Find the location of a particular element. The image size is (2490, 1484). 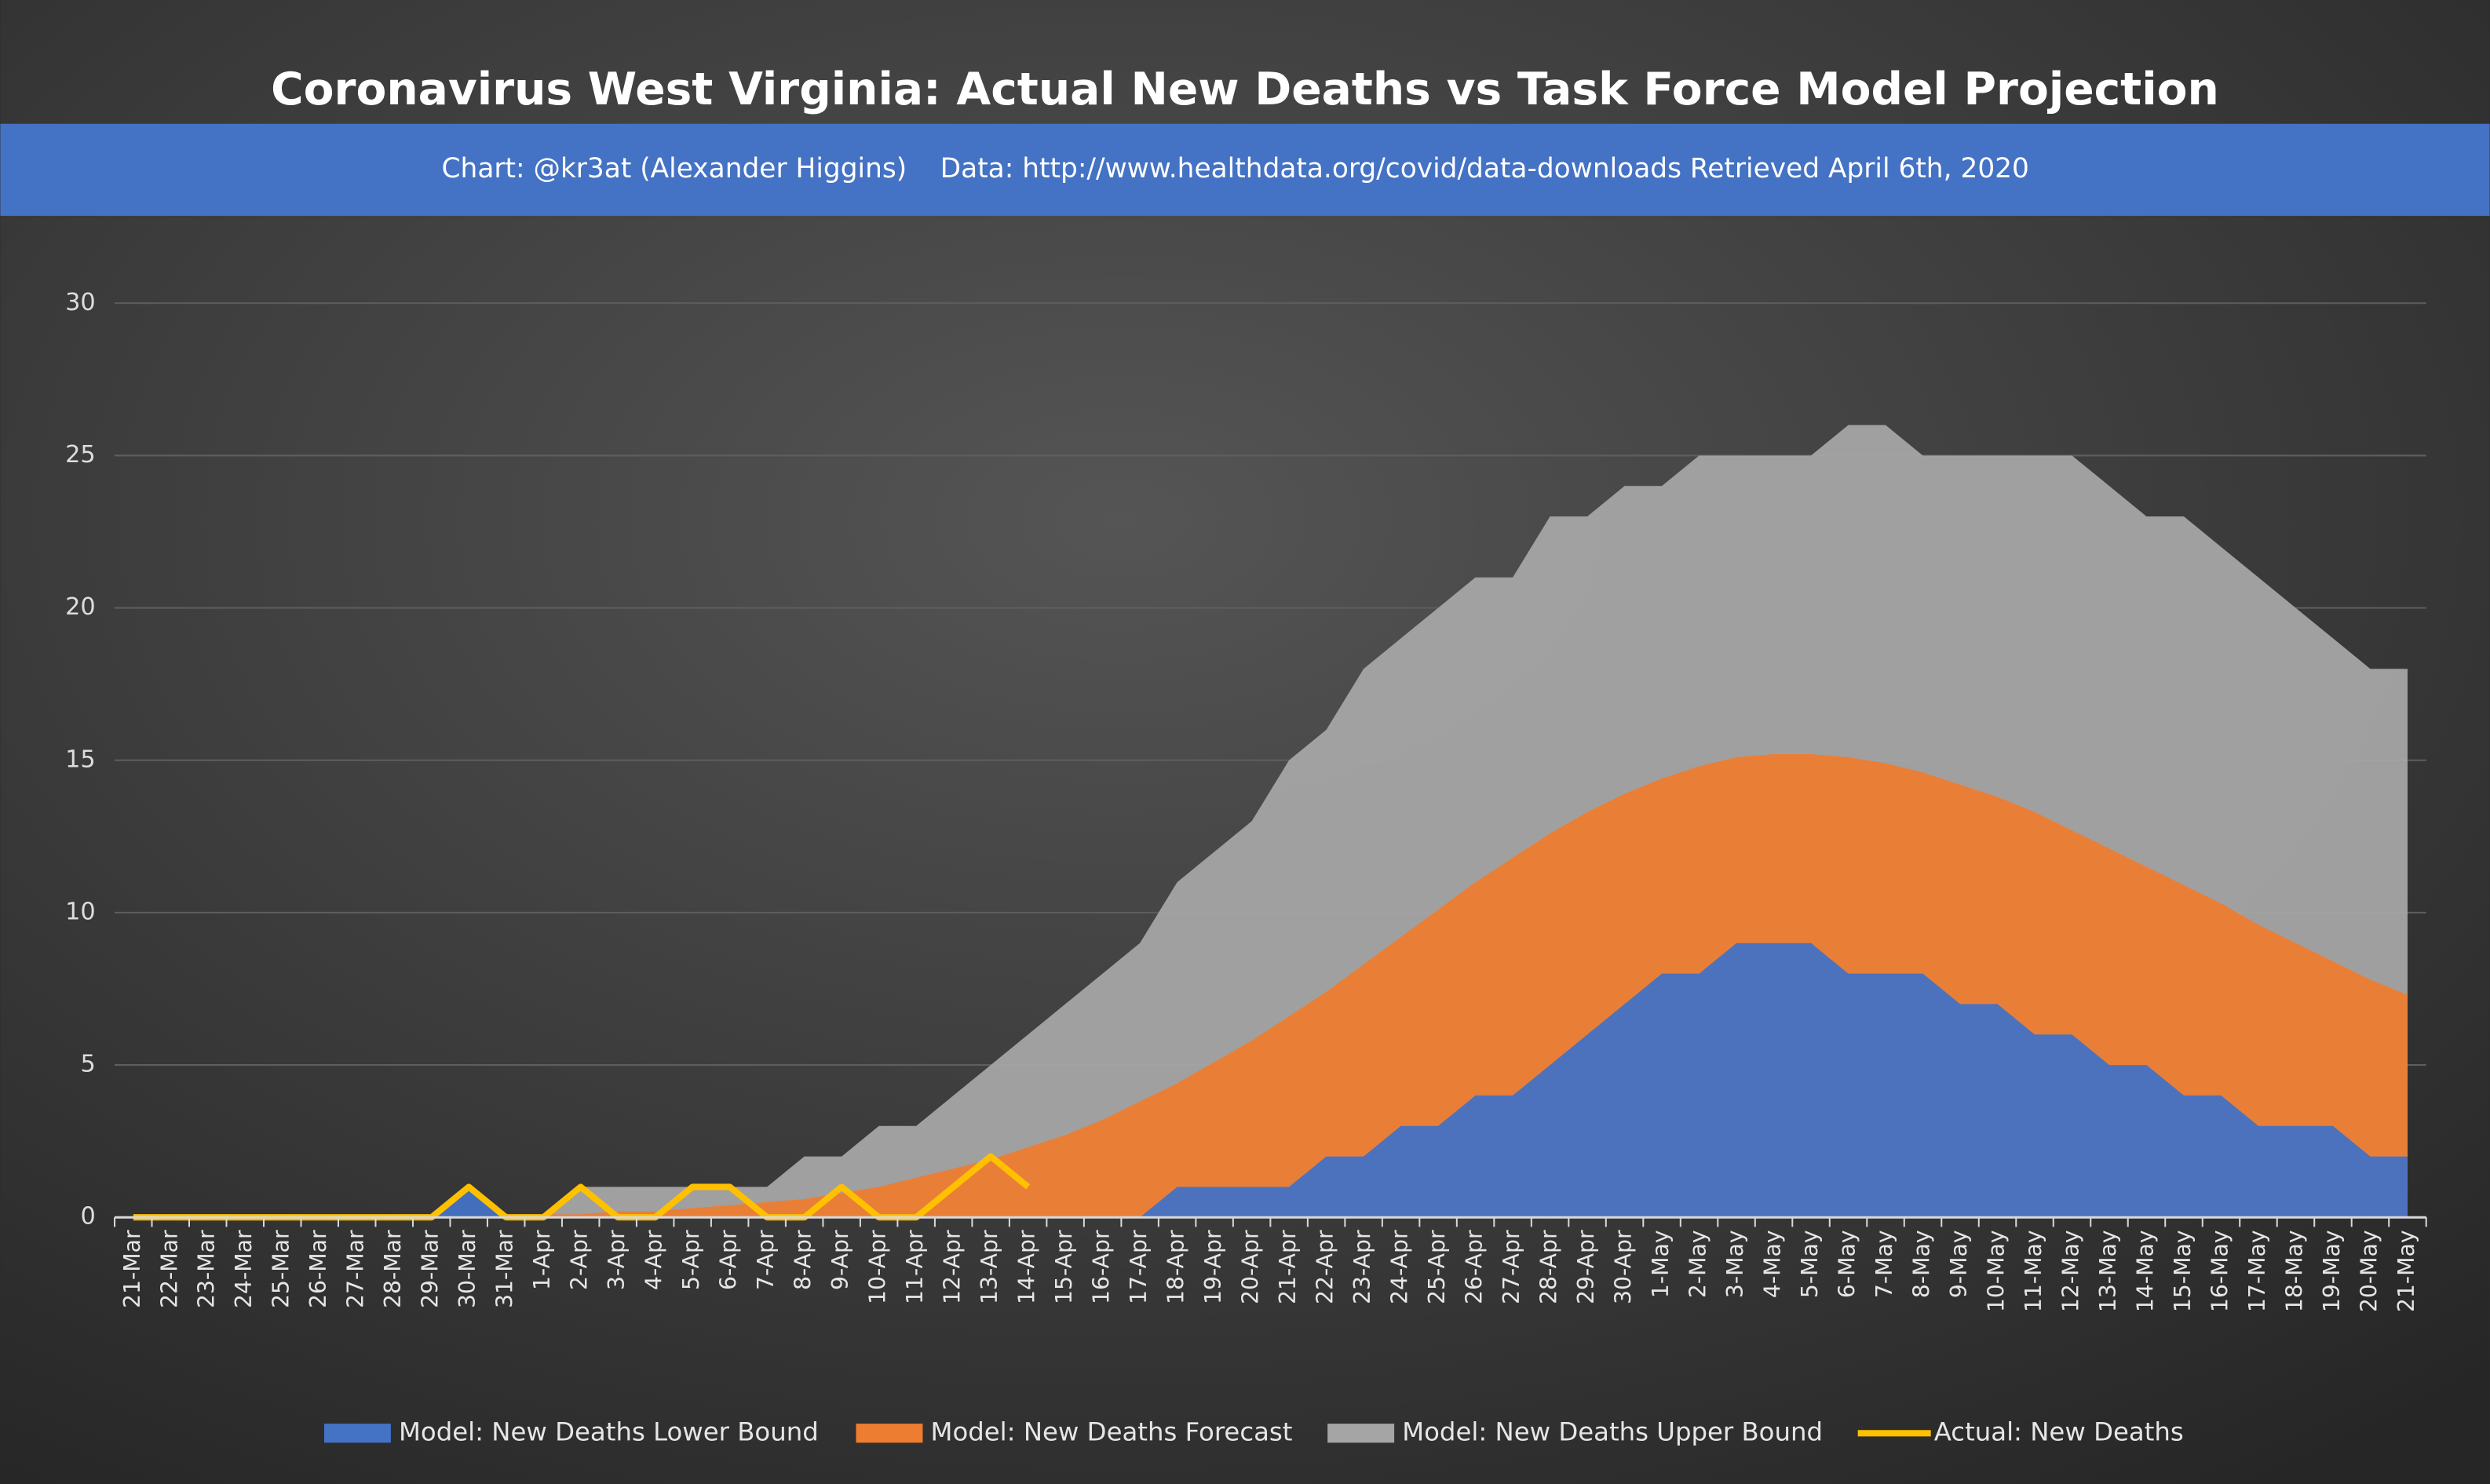

x-tick-label: 19-May is located at coordinates (2332, 1271).